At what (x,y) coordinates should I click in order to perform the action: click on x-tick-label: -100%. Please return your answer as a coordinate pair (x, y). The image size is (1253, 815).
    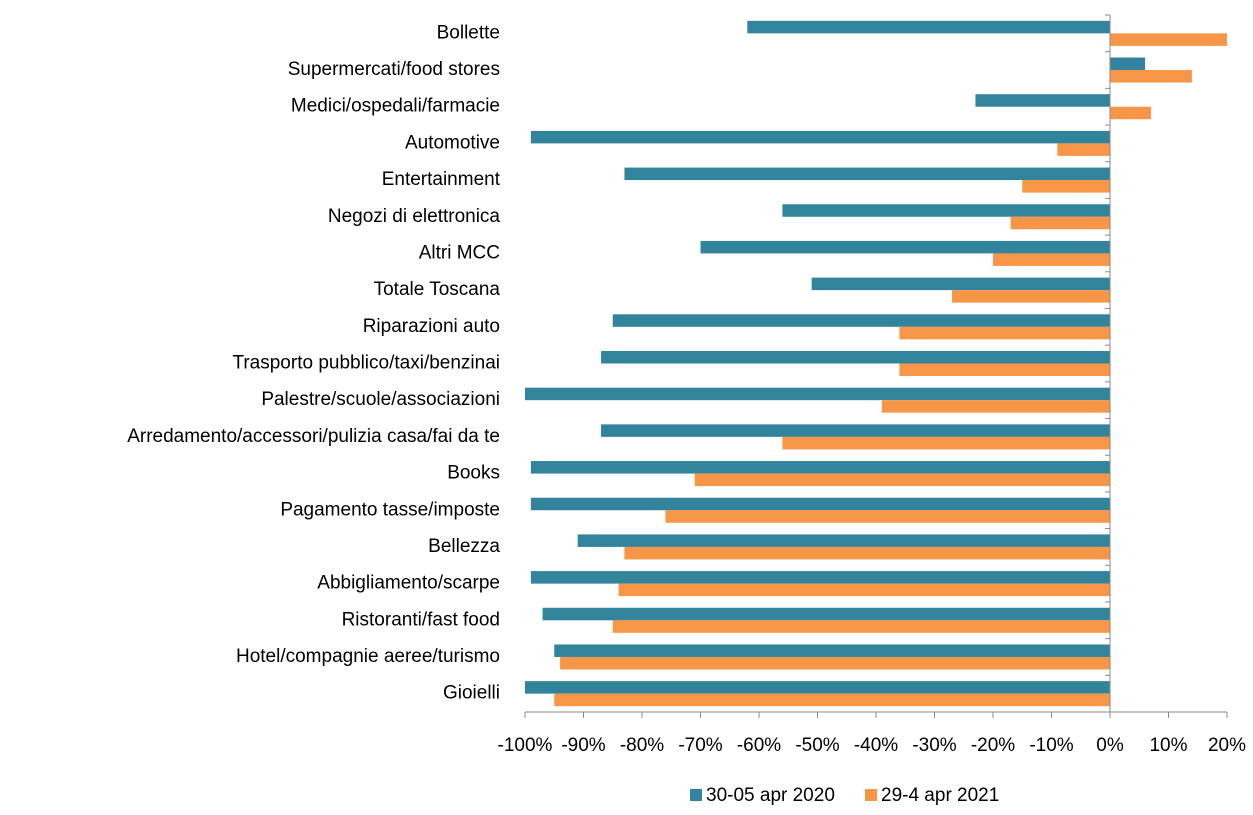
    Looking at the image, I should click on (525, 745).